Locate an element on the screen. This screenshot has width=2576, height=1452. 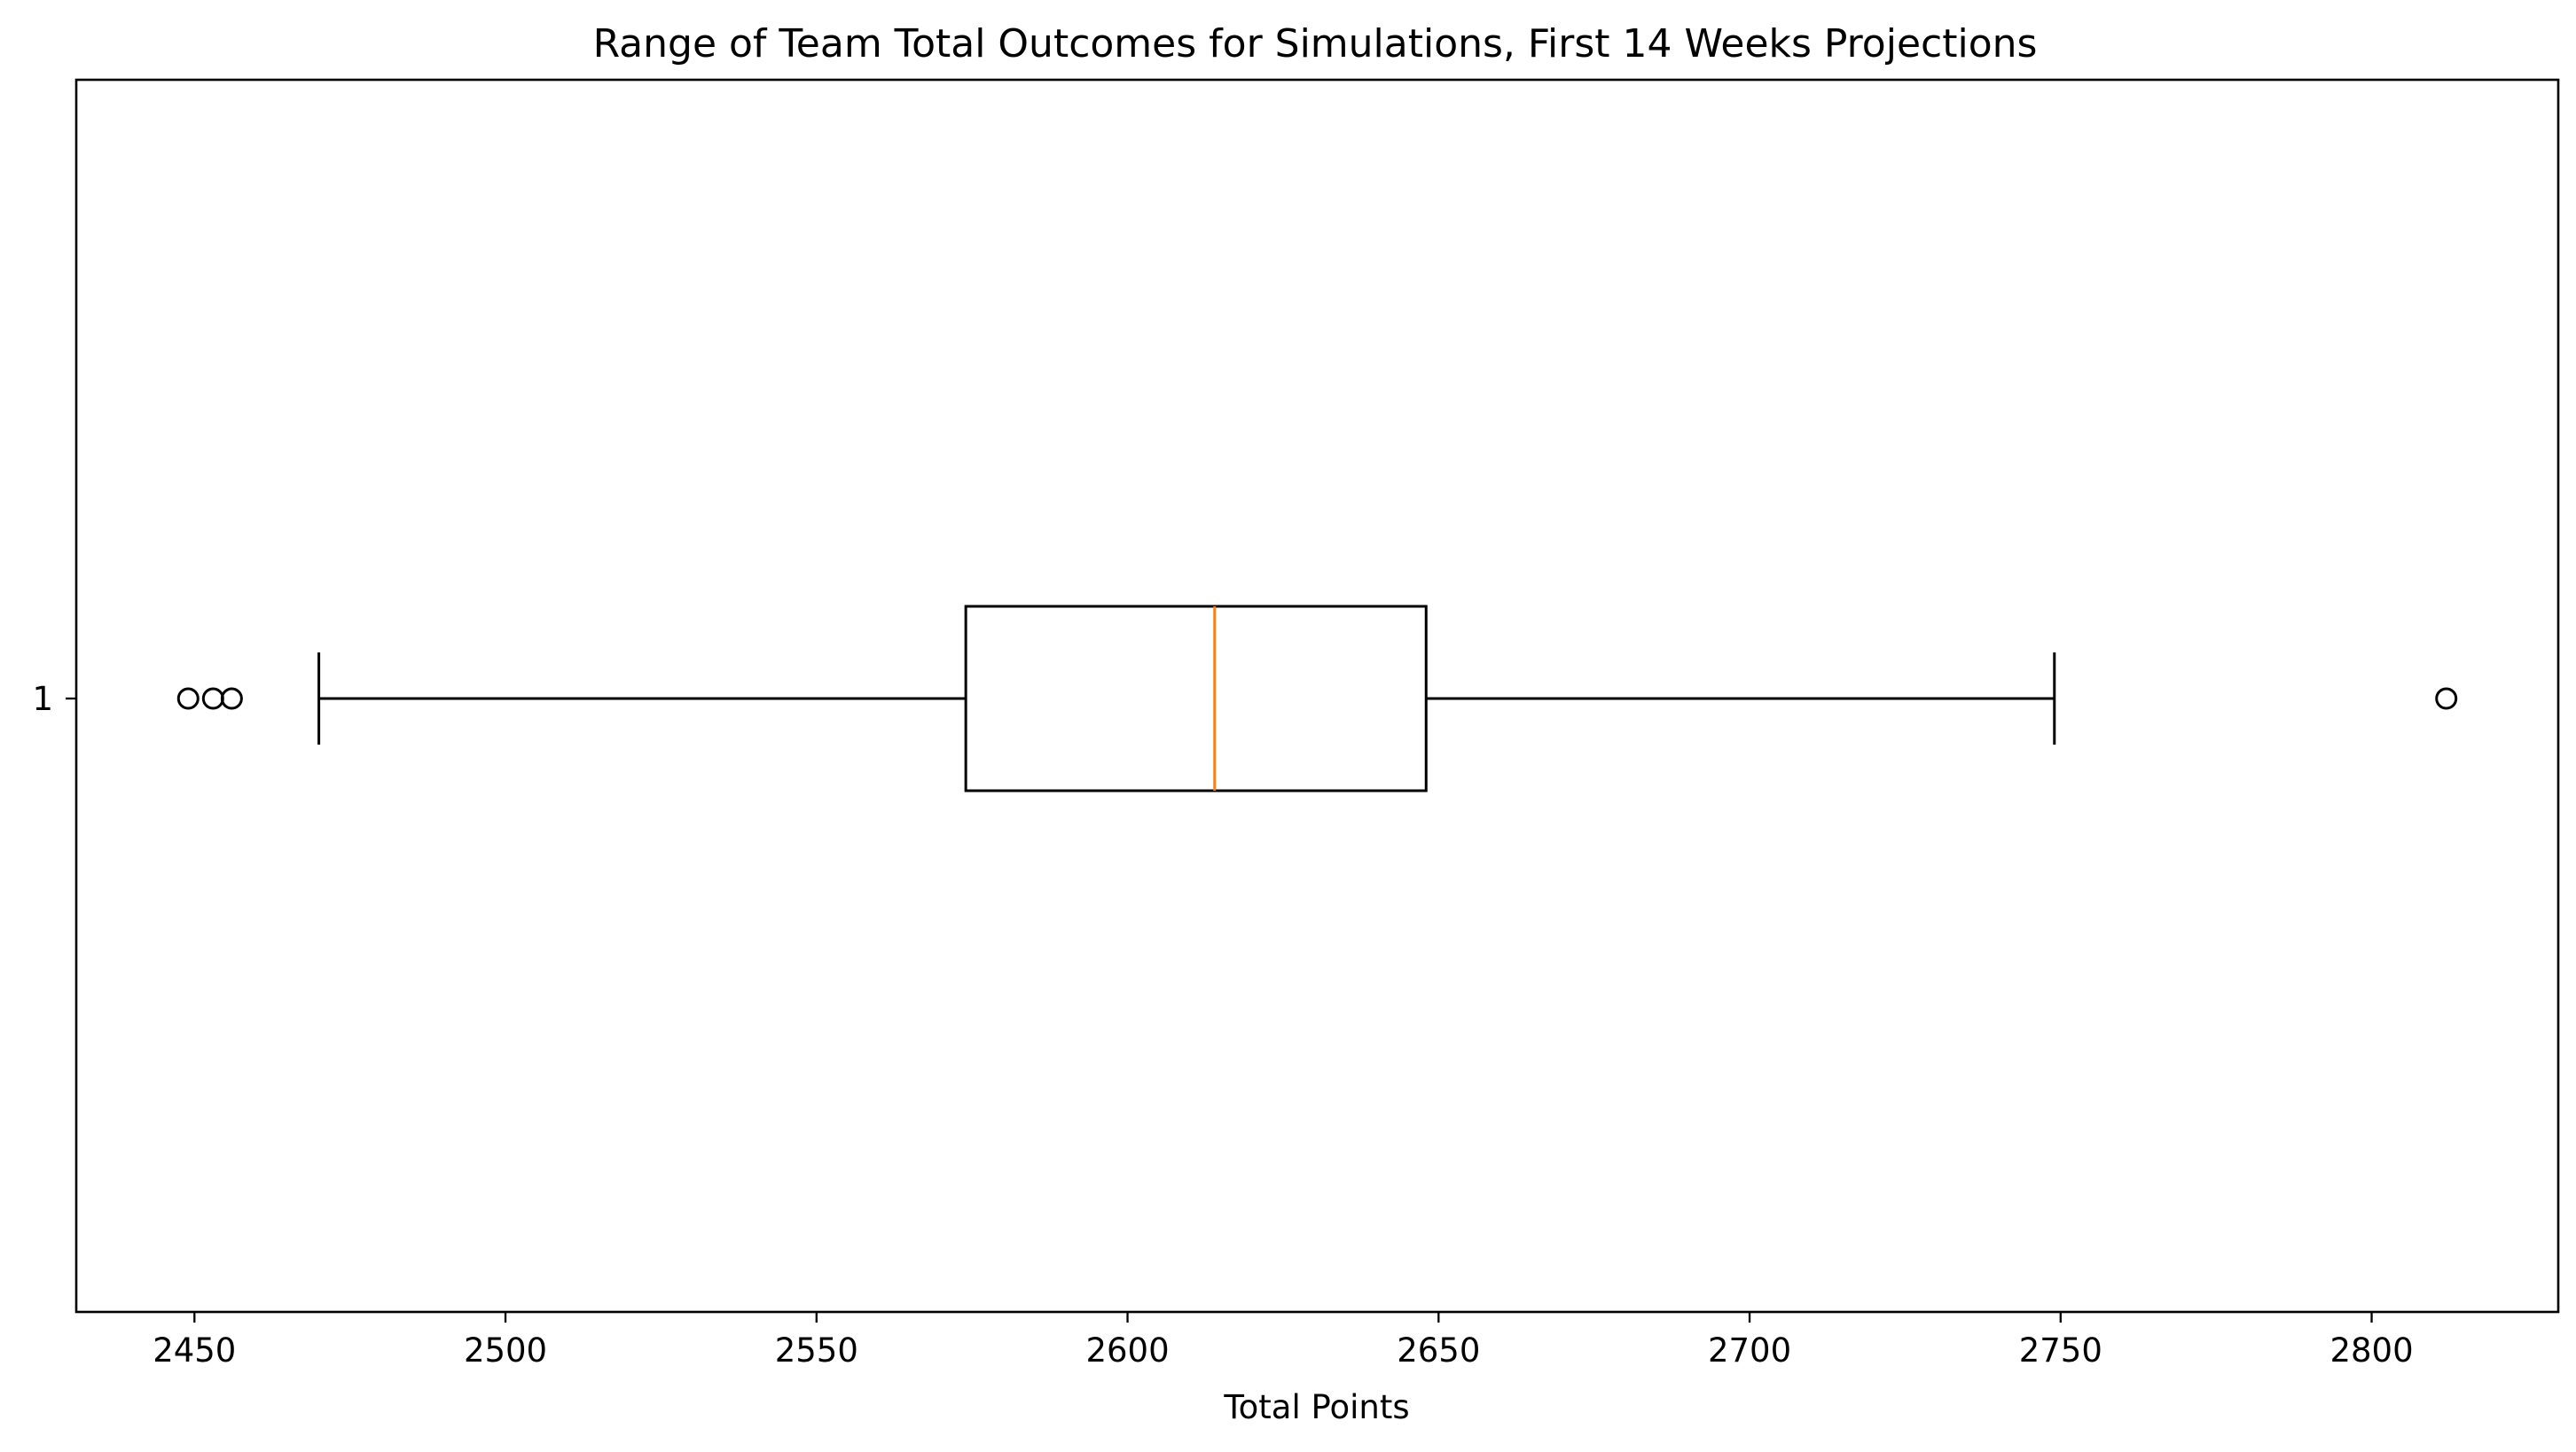
x-axis-label: Total Points is located at coordinates (1316, 1407).